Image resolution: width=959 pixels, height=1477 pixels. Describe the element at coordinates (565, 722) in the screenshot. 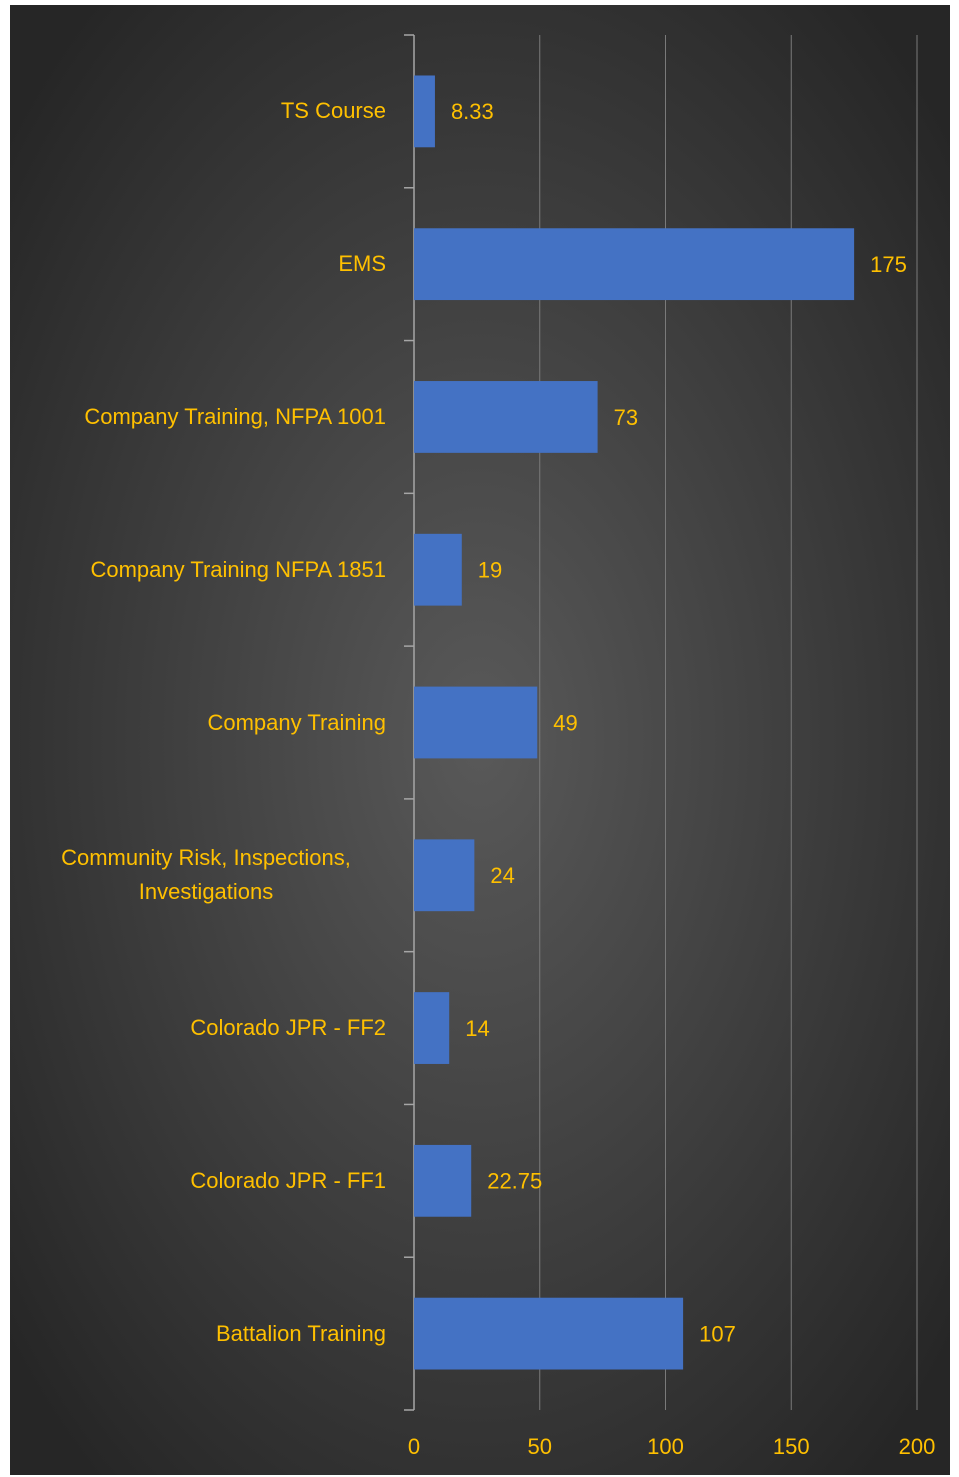

I see `value-label: 49` at that location.